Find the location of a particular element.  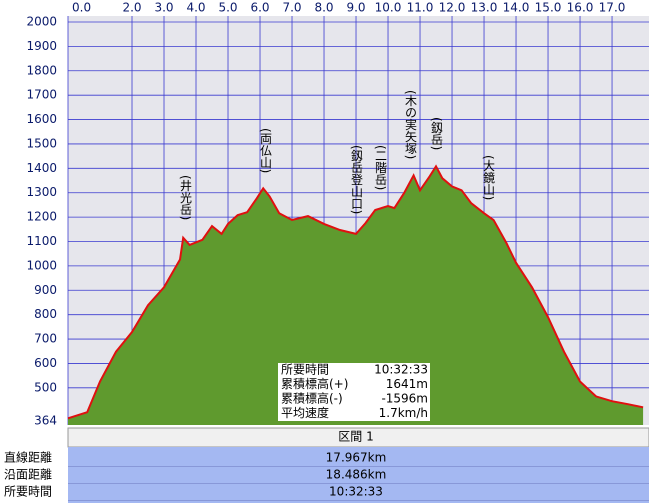

x-tick-label: 12.0 is located at coordinates (452, 8).